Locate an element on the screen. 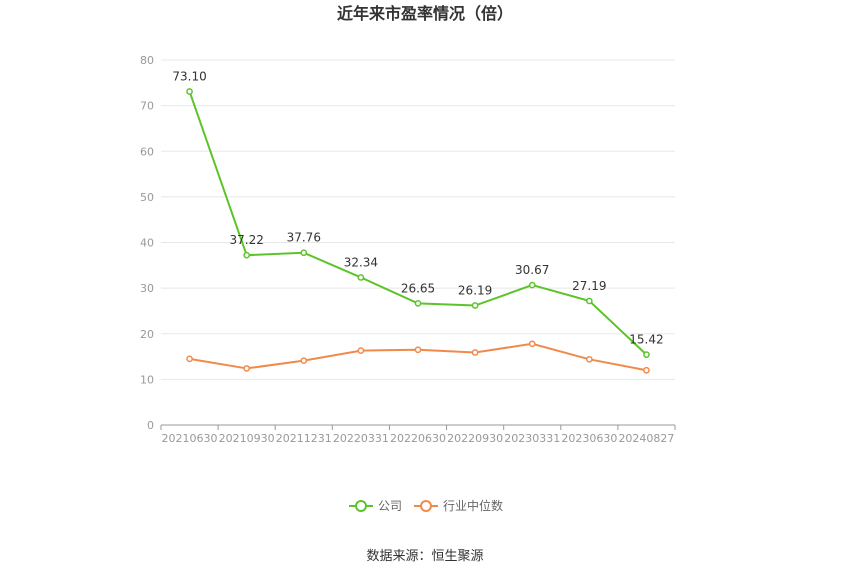 The width and height of the screenshot is (850, 575). data-label: 26.19 is located at coordinates (475, 291).